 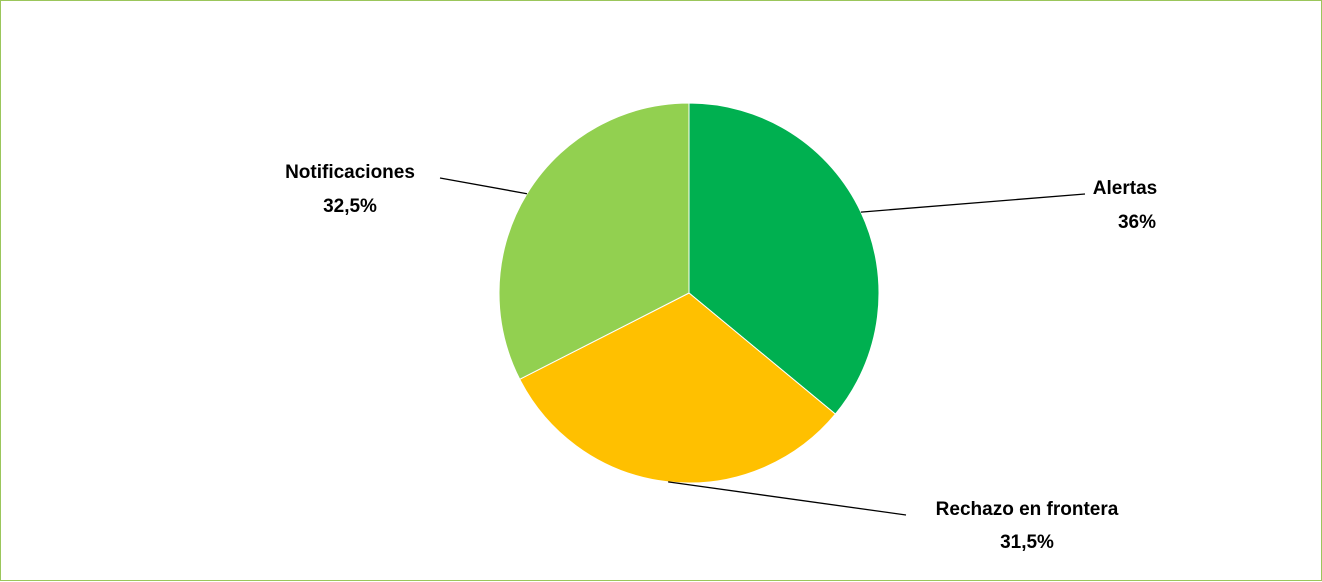 I want to click on leader-line-rechazo-en-frontera, so click(x=787, y=498).